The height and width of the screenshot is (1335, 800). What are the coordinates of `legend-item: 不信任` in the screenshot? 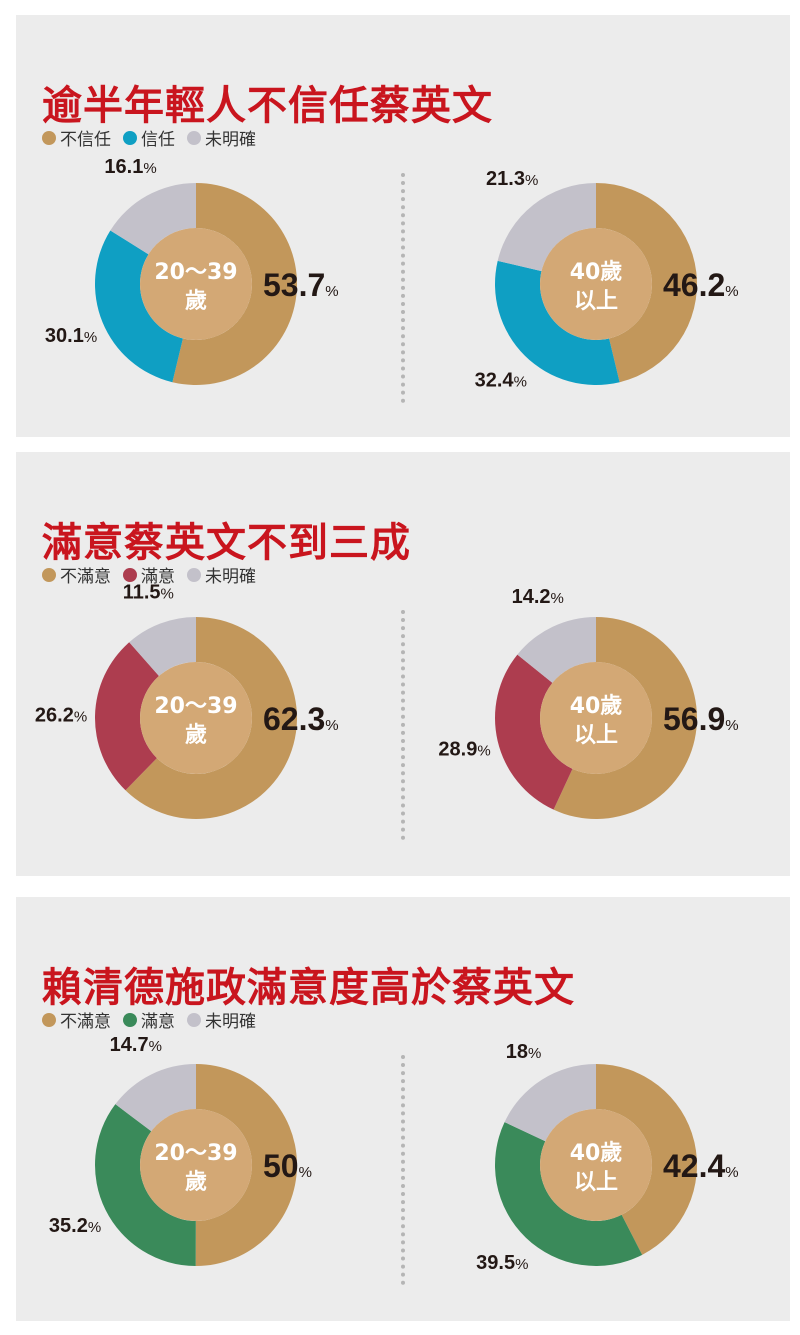 It's located at (76, 137).